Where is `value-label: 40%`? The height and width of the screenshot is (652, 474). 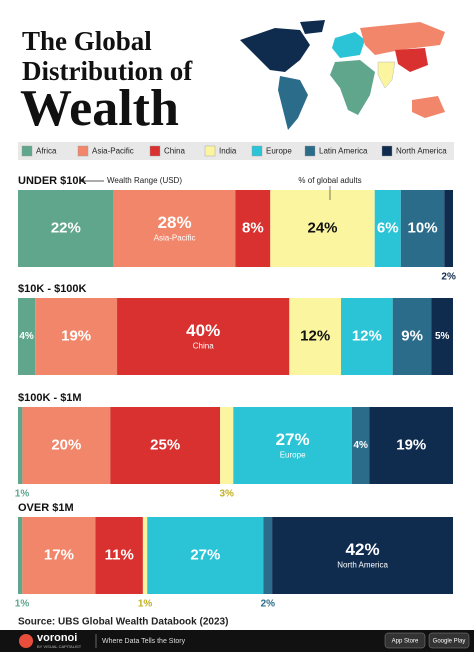 value-label: 40% is located at coordinates (203, 330).